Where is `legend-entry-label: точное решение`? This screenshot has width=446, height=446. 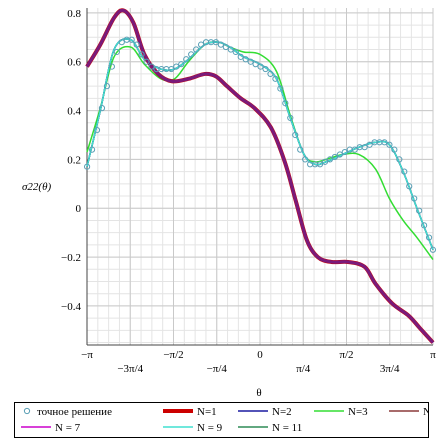 legend-entry-label: точное решение is located at coordinates (74, 412).